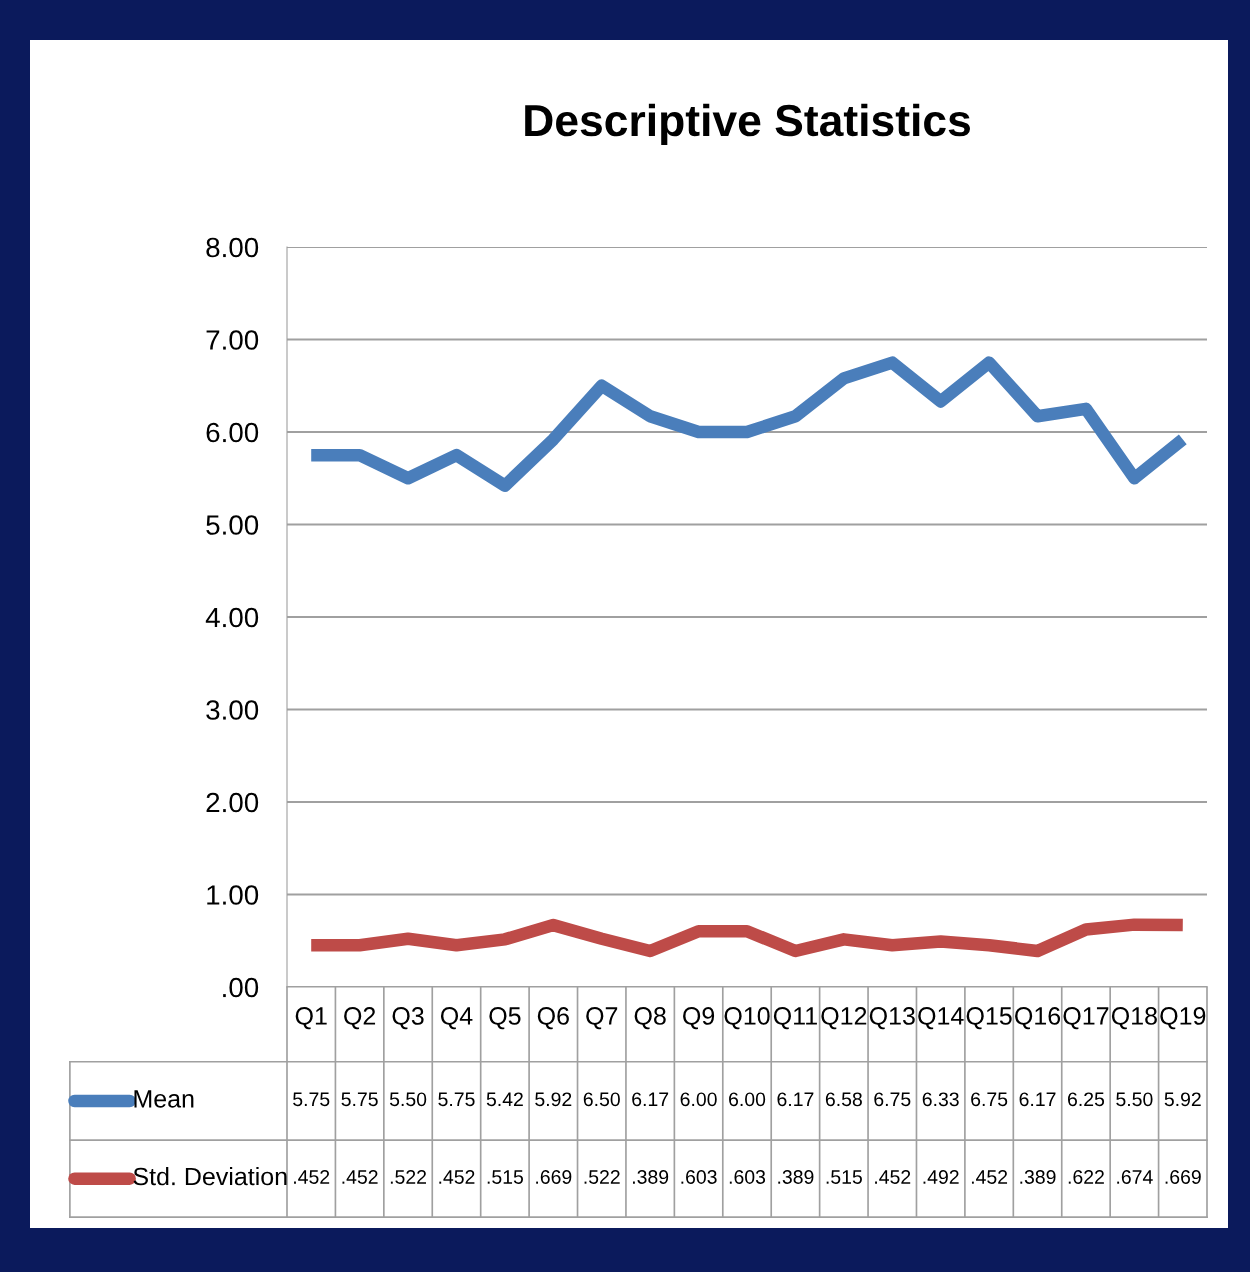  Describe the element at coordinates (232, 617) in the screenshot. I see `y-tick-label: 4.00` at that location.